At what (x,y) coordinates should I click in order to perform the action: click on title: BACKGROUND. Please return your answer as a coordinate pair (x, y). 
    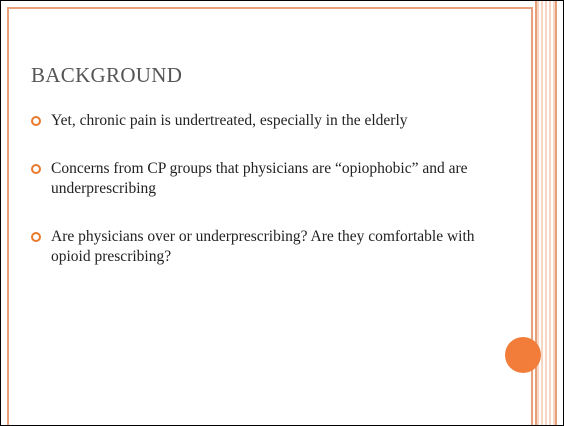
    Looking at the image, I should click on (107, 75).